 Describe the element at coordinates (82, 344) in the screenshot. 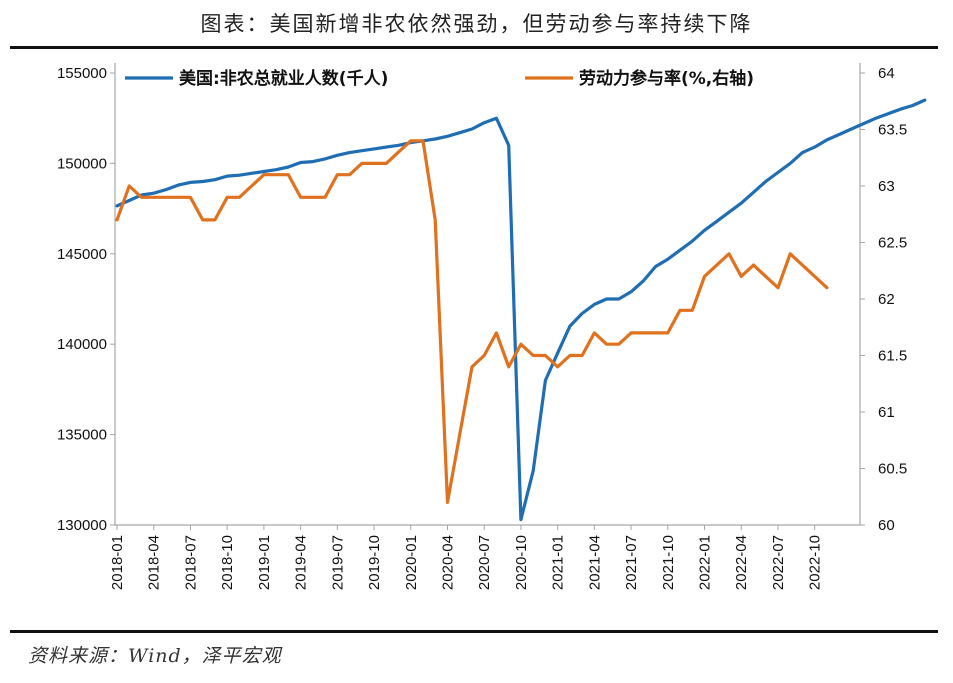

I see `left-tick-label: 140000` at that location.